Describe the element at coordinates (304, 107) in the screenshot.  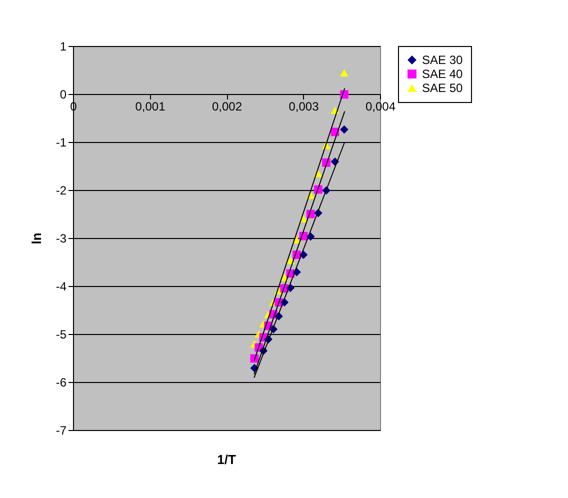
I see `x-tick-label: 0,003` at that location.